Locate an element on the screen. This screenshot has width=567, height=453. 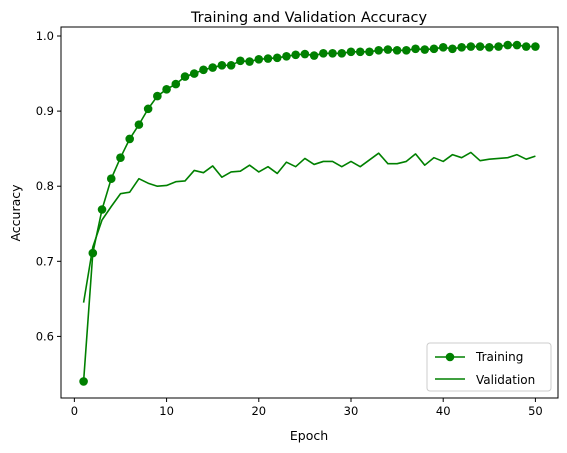
y-tick-label: 0.7 is located at coordinates (45, 261).